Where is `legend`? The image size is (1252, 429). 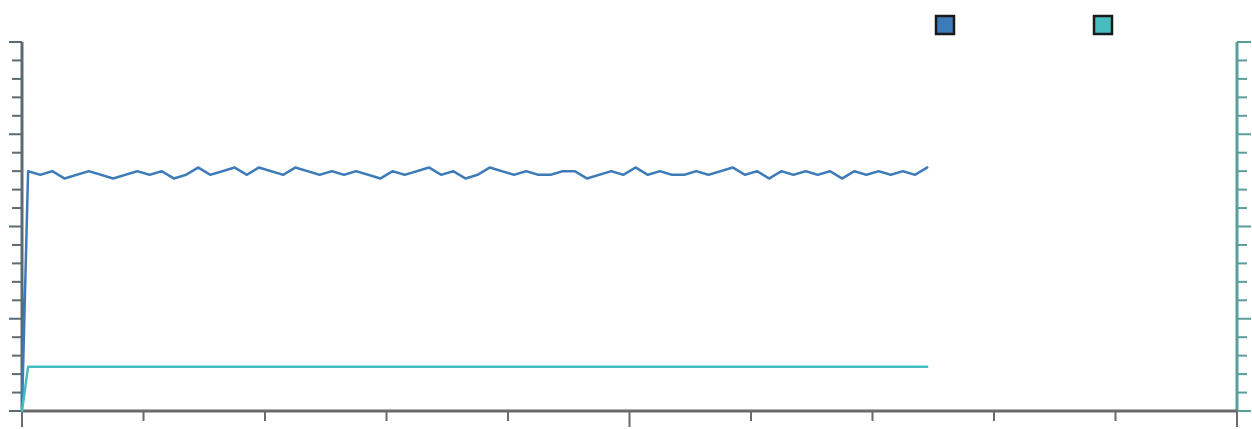
legend is located at coordinates (1024, 25).